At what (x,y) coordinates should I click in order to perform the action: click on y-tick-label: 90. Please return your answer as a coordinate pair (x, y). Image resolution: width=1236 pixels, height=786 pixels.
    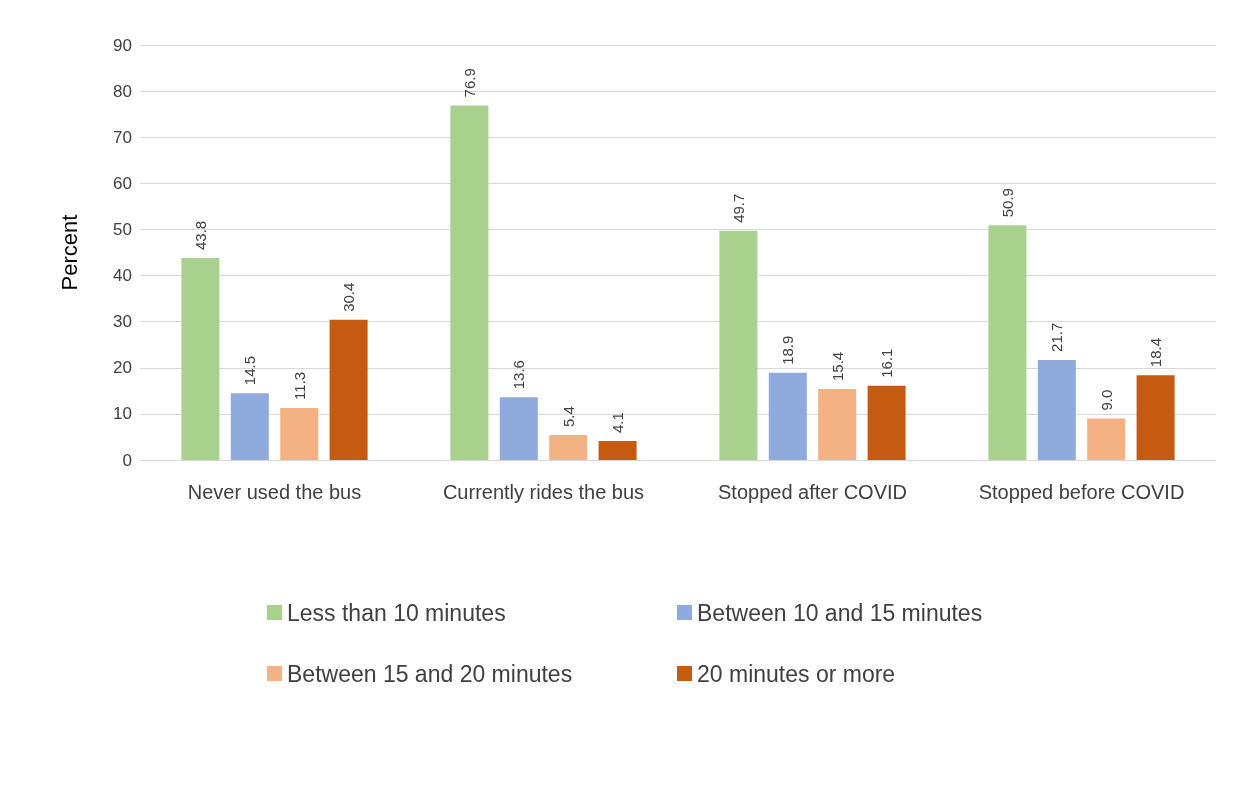
    Looking at the image, I should click on (122, 45).